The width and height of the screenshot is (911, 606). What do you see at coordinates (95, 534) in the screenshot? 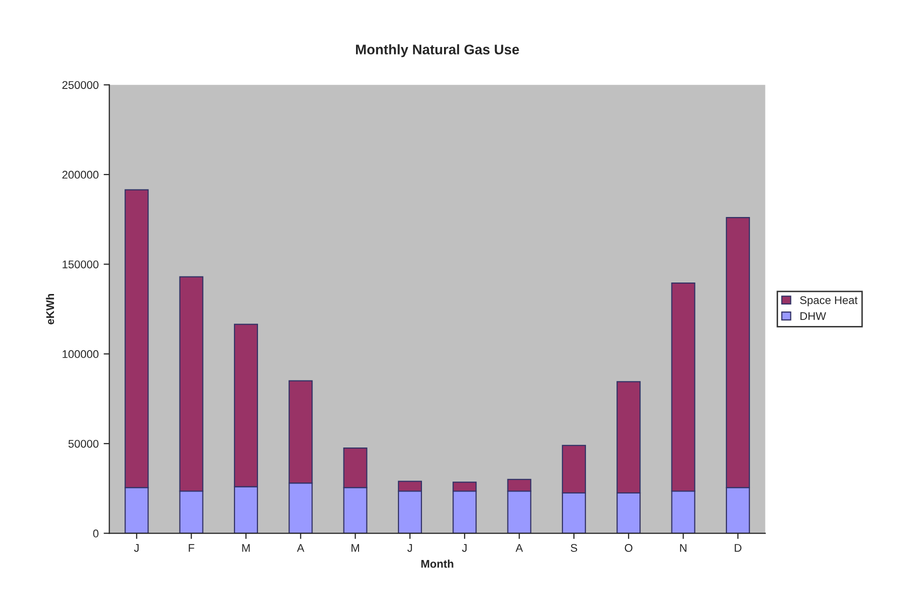
I see `y-tick-label: 0` at bounding box center [95, 534].